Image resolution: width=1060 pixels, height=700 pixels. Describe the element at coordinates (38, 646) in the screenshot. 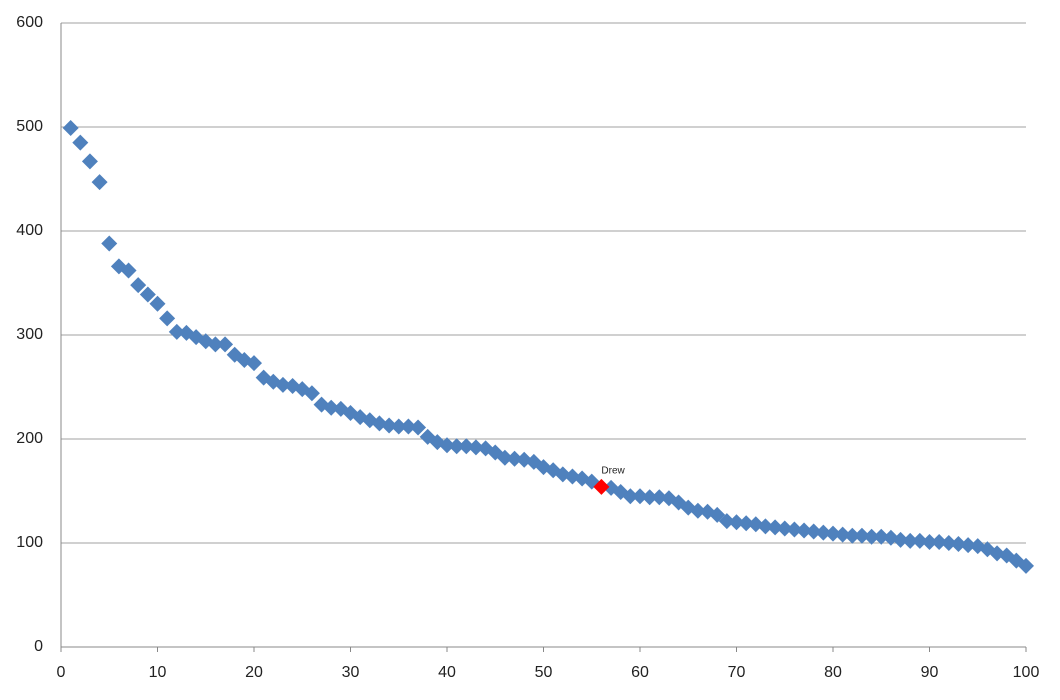

I see `y-tick-label: 0` at that location.